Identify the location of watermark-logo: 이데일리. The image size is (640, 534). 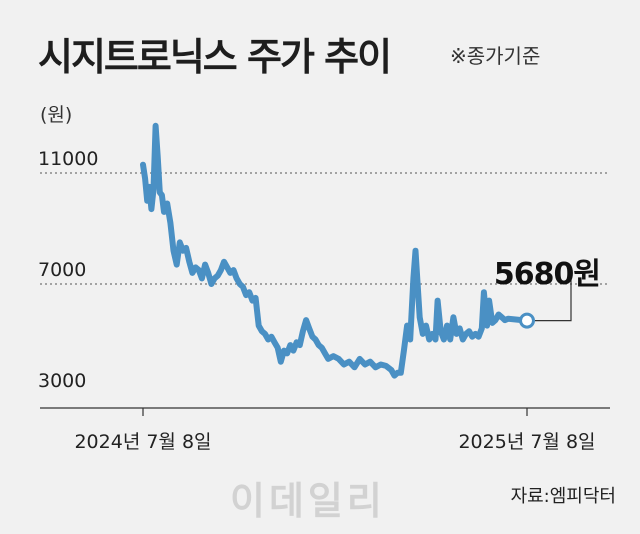
(308, 501).